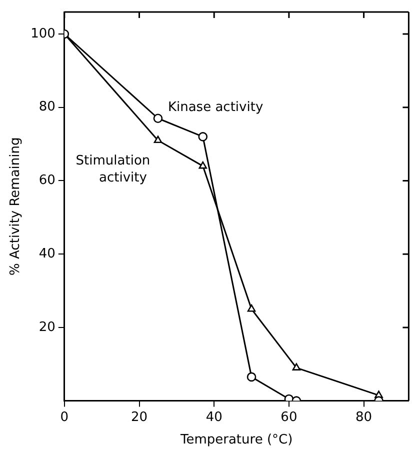 The width and height of the screenshot is (414, 456). What do you see at coordinates (47, 180) in the screenshot?
I see `y-tick-label: 60` at bounding box center [47, 180].